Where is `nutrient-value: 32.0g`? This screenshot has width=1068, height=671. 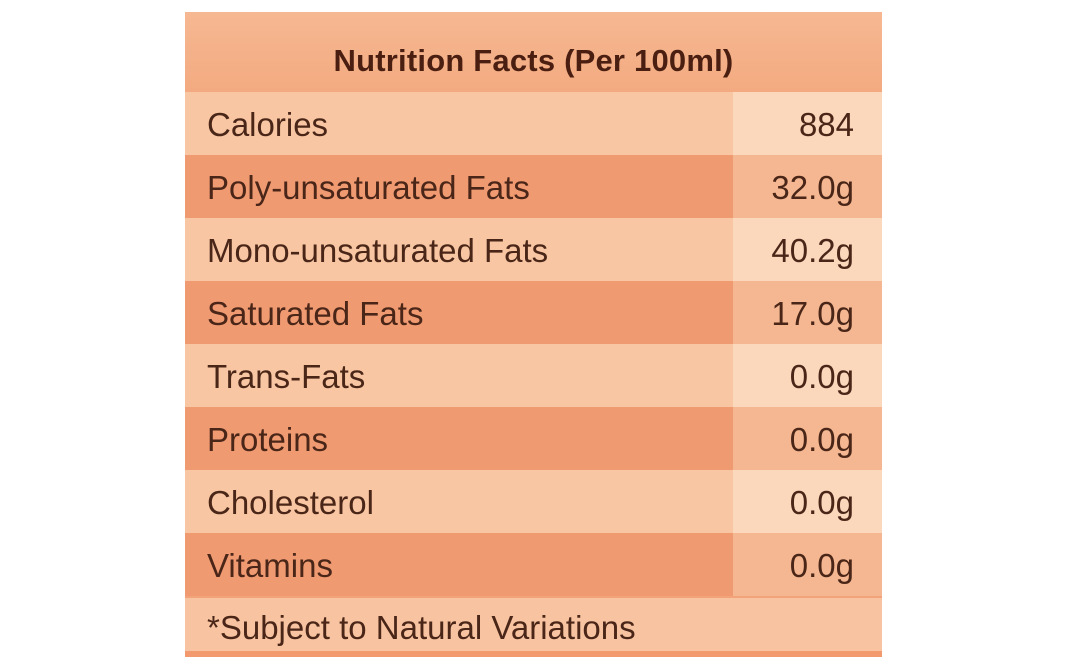
nutrient-value: 32.0g is located at coordinates (807, 186).